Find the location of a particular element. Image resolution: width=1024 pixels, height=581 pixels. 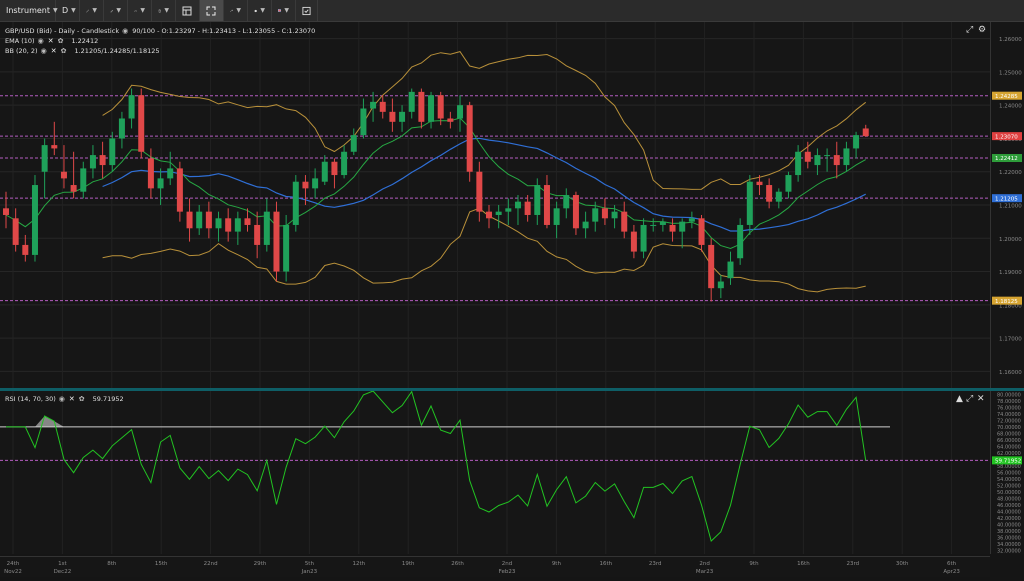

price-badge-label: 1.18125 is located at coordinates (1006, 302).